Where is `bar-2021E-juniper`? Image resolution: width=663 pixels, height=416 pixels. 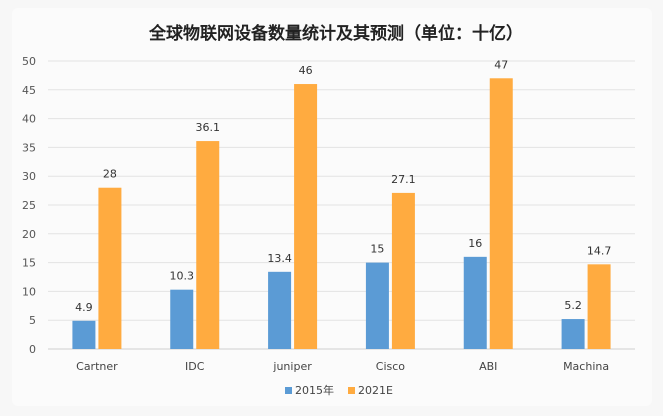 bar-2021E-juniper is located at coordinates (306, 216).